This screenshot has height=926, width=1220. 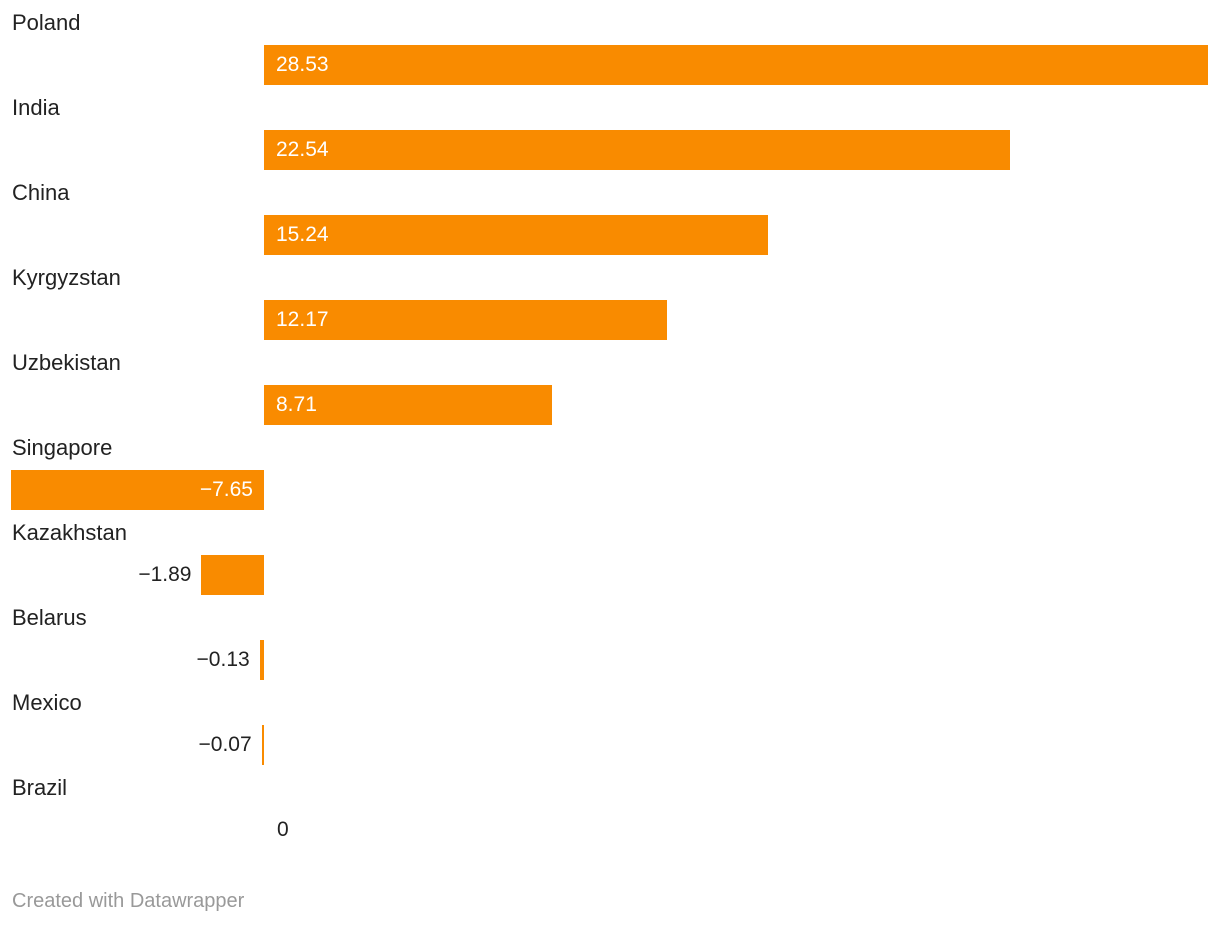 I want to click on value-label: 22.54, so click(x=302, y=149).